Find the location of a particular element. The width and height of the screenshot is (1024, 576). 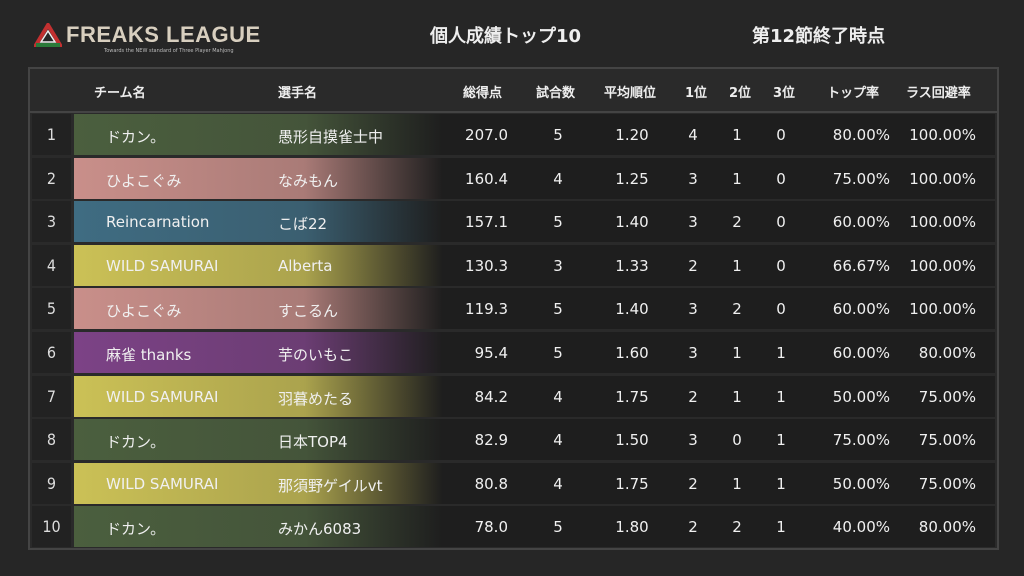

table-row: 8 ドカン。 日本TOP4 82.9 4 1.50 3 0 1 75.00% 75.00% is located at coordinates (513, 440).